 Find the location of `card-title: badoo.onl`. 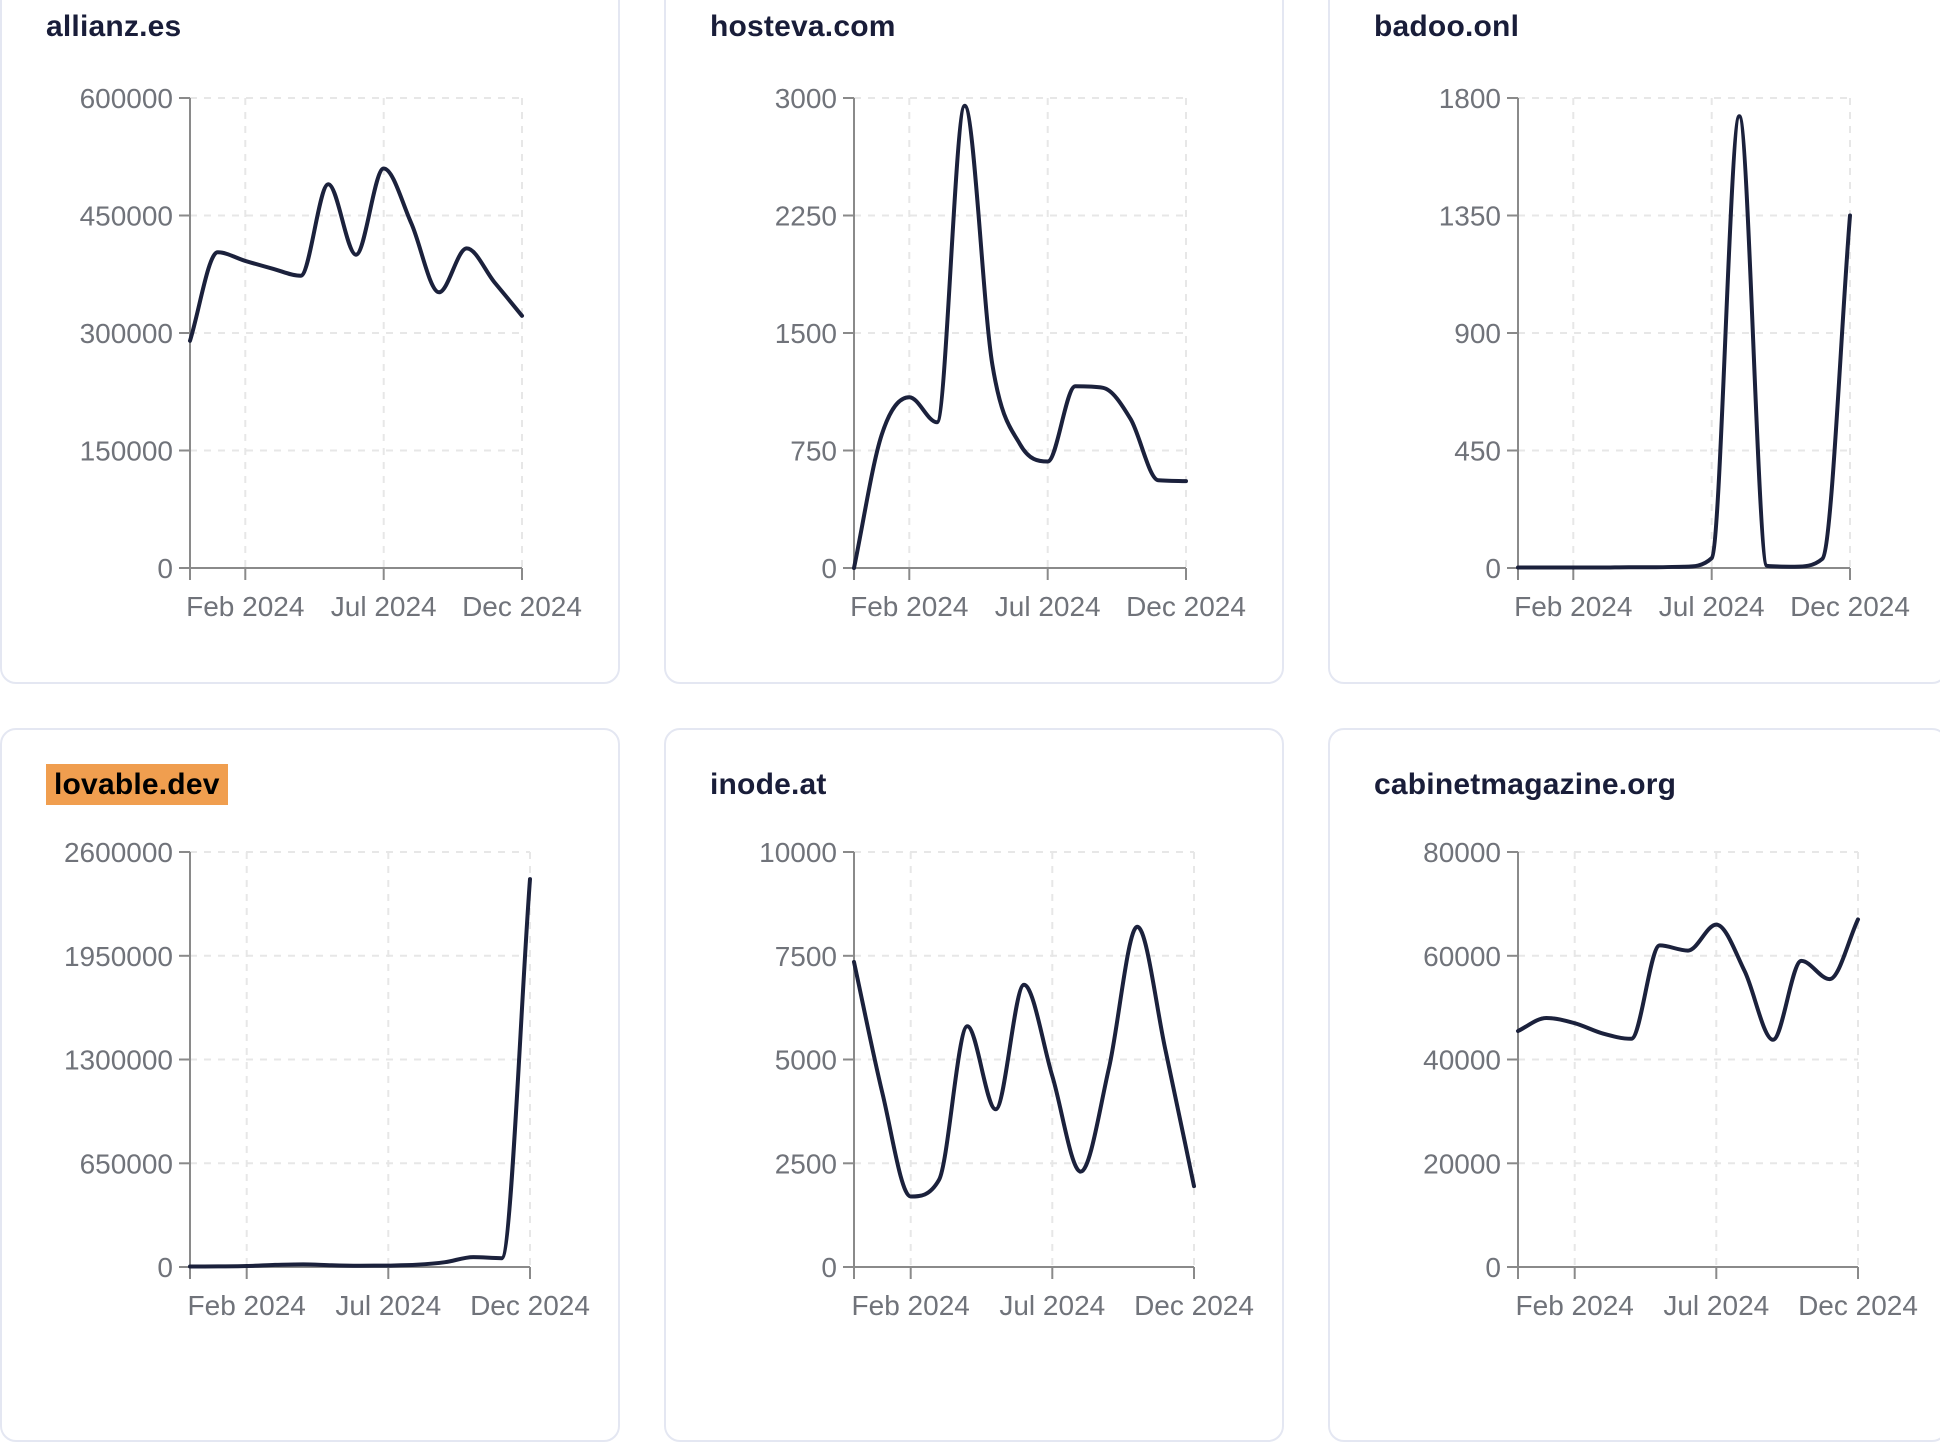

card-title: badoo.onl is located at coordinates (1446, 27).